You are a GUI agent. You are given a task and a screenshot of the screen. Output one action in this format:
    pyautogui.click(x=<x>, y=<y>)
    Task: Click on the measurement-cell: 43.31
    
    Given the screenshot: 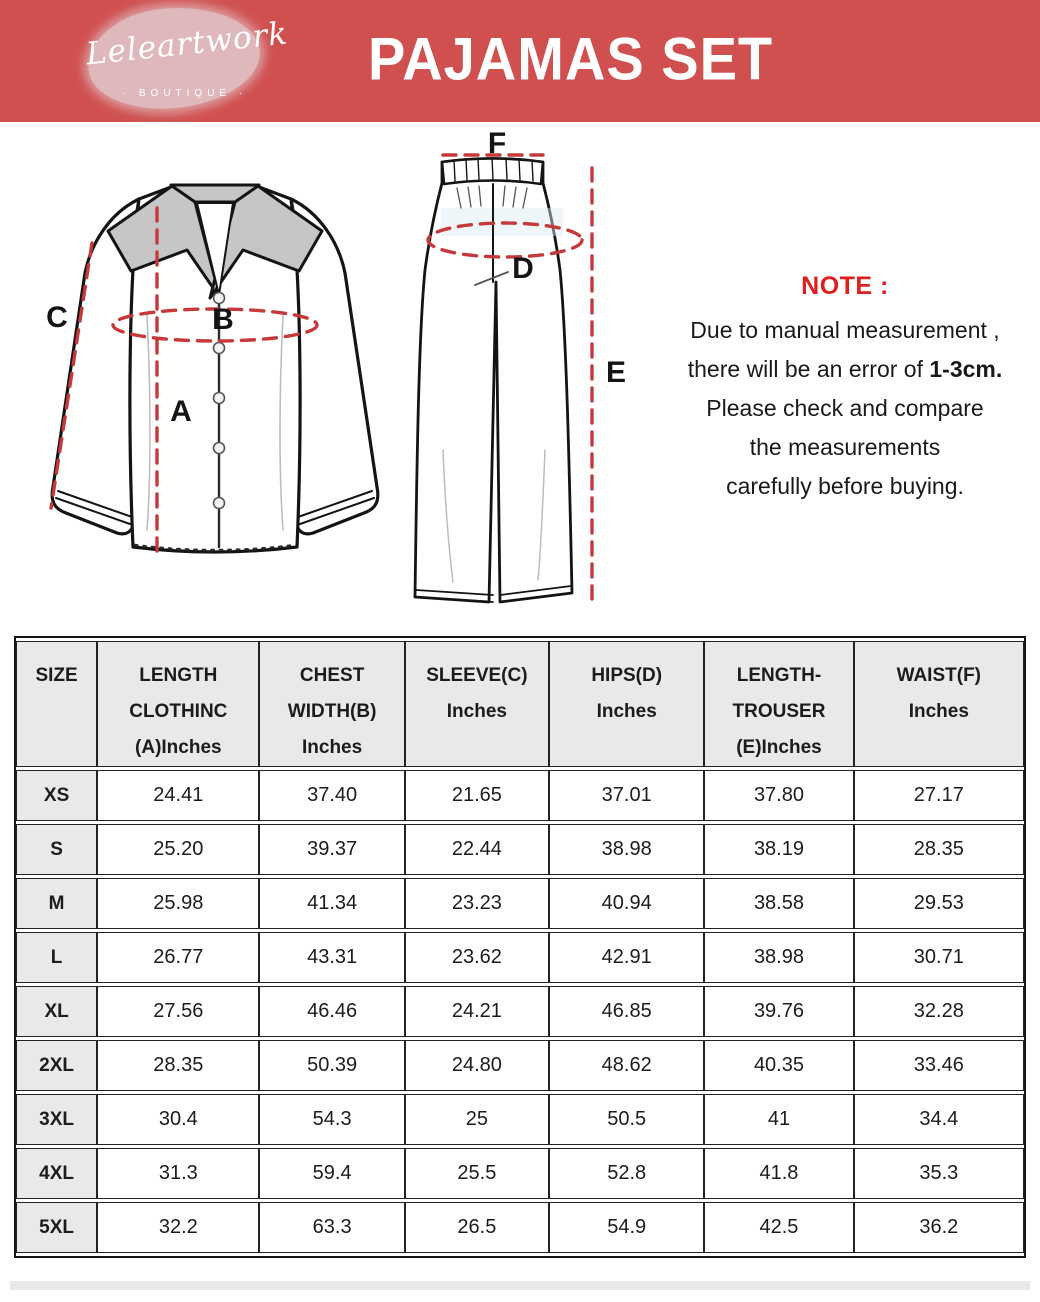 What is the action you would take?
    pyautogui.click(x=332, y=957)
    